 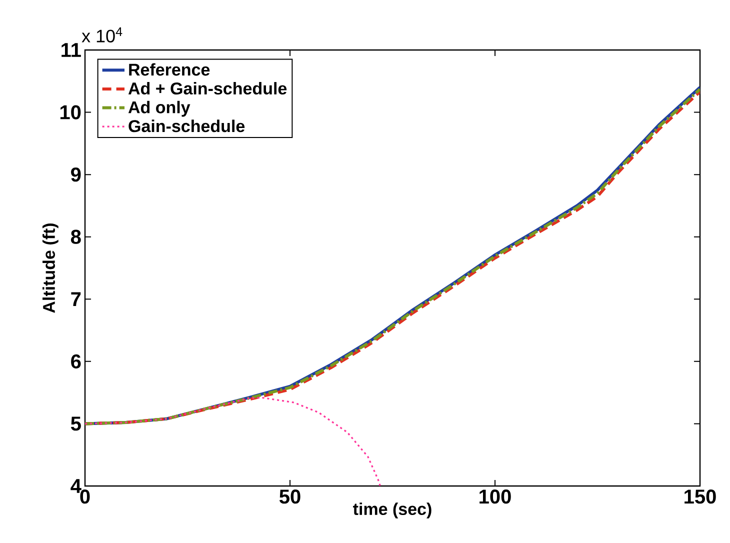 What do you see at coordinates (495, 497) in the screenshot?
I see `x-tick-label: 100` at bounding box center [495, 497].